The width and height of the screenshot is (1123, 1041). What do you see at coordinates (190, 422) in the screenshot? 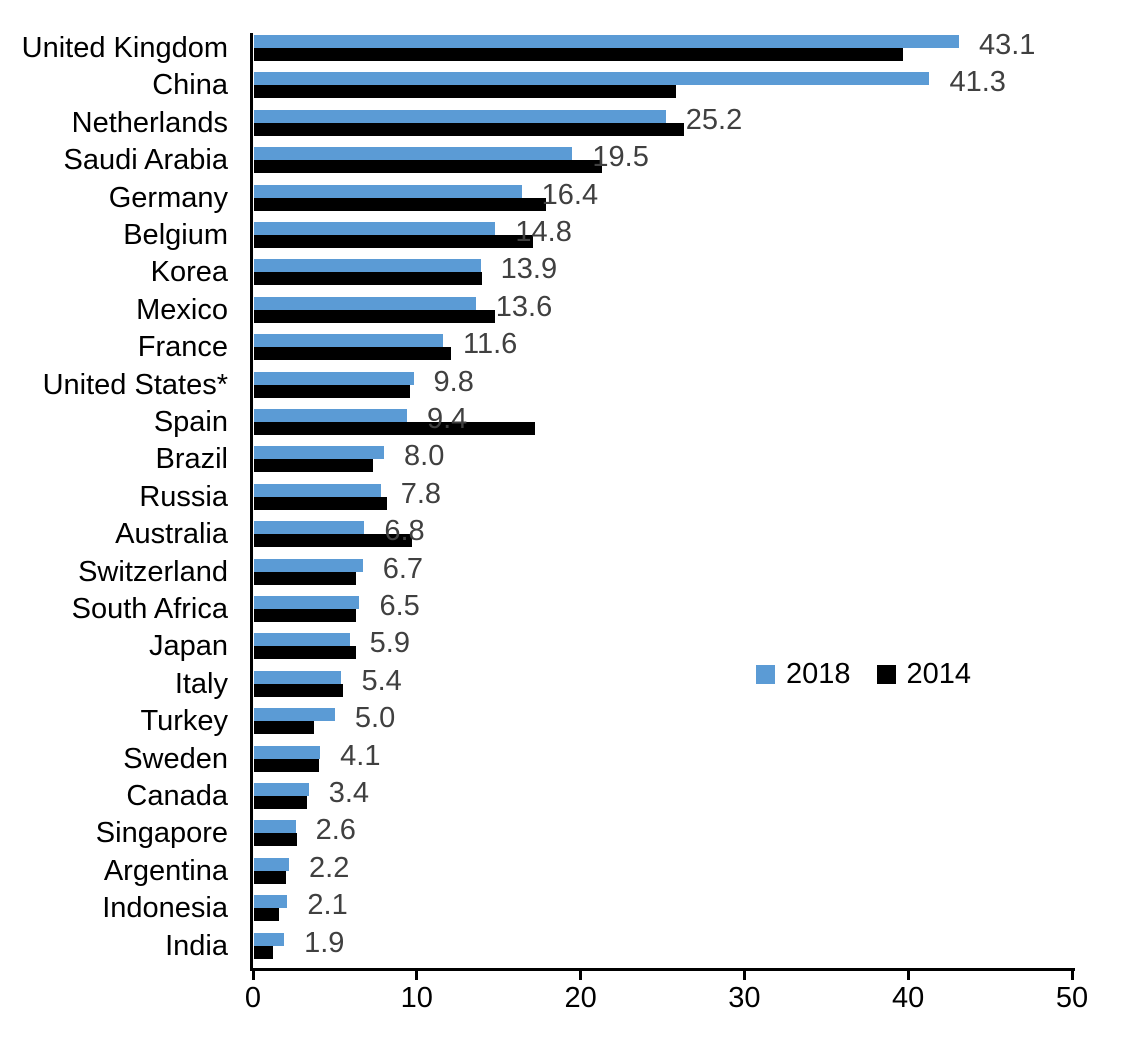
I see `category-label: Spain` at bounding box center [190, 422].